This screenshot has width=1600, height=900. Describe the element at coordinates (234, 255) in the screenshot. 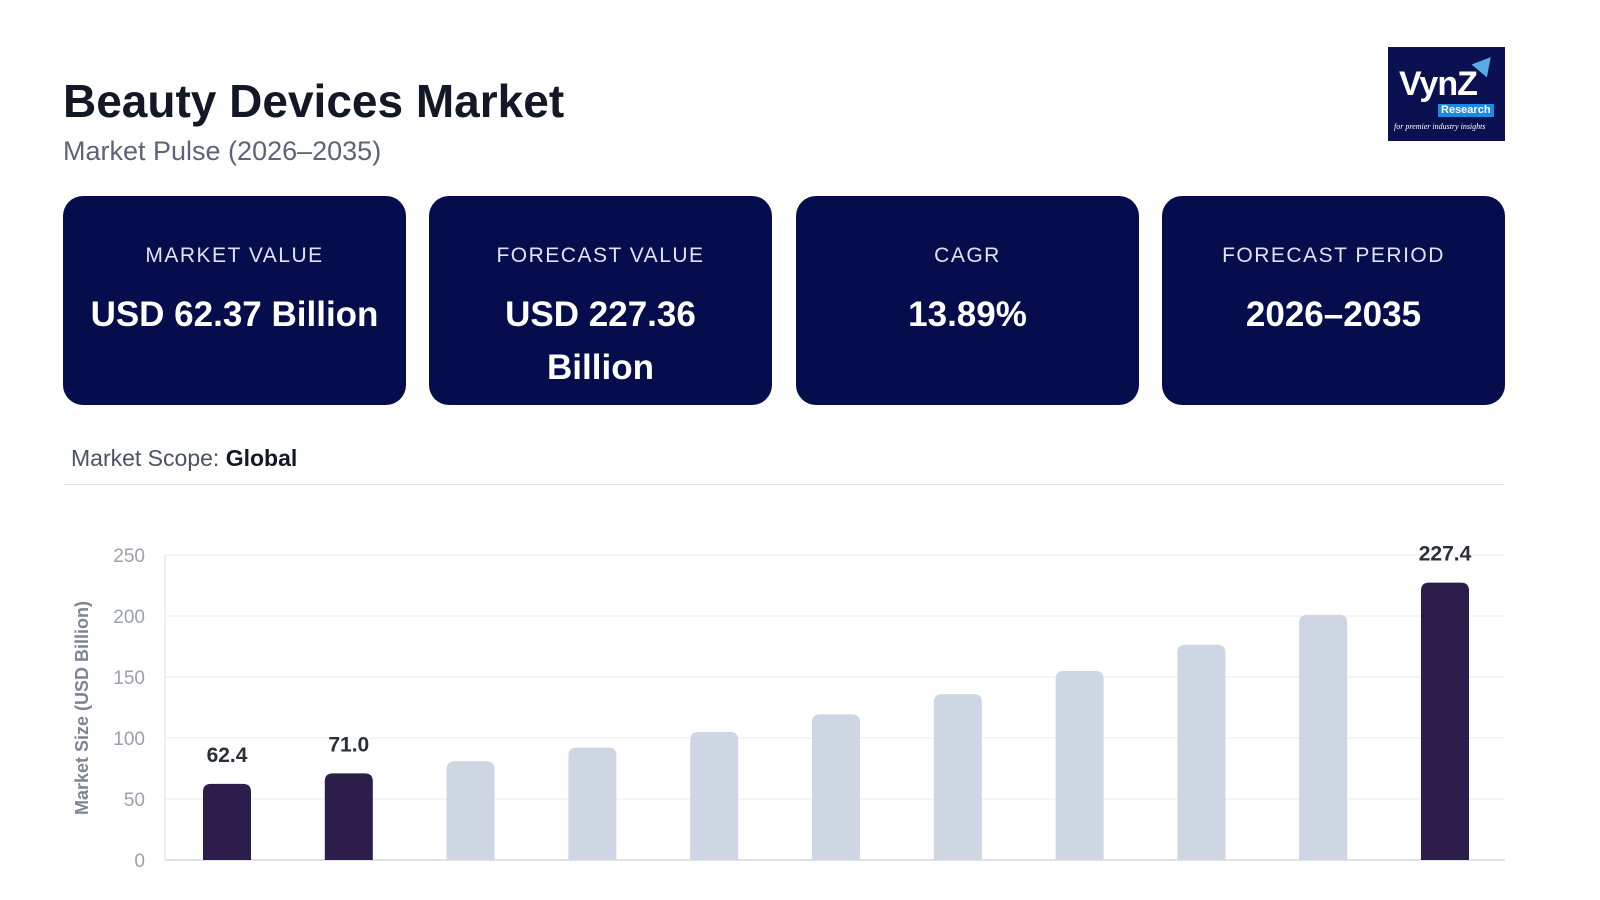

I see `card-label: MARKET VALUE` at that location.